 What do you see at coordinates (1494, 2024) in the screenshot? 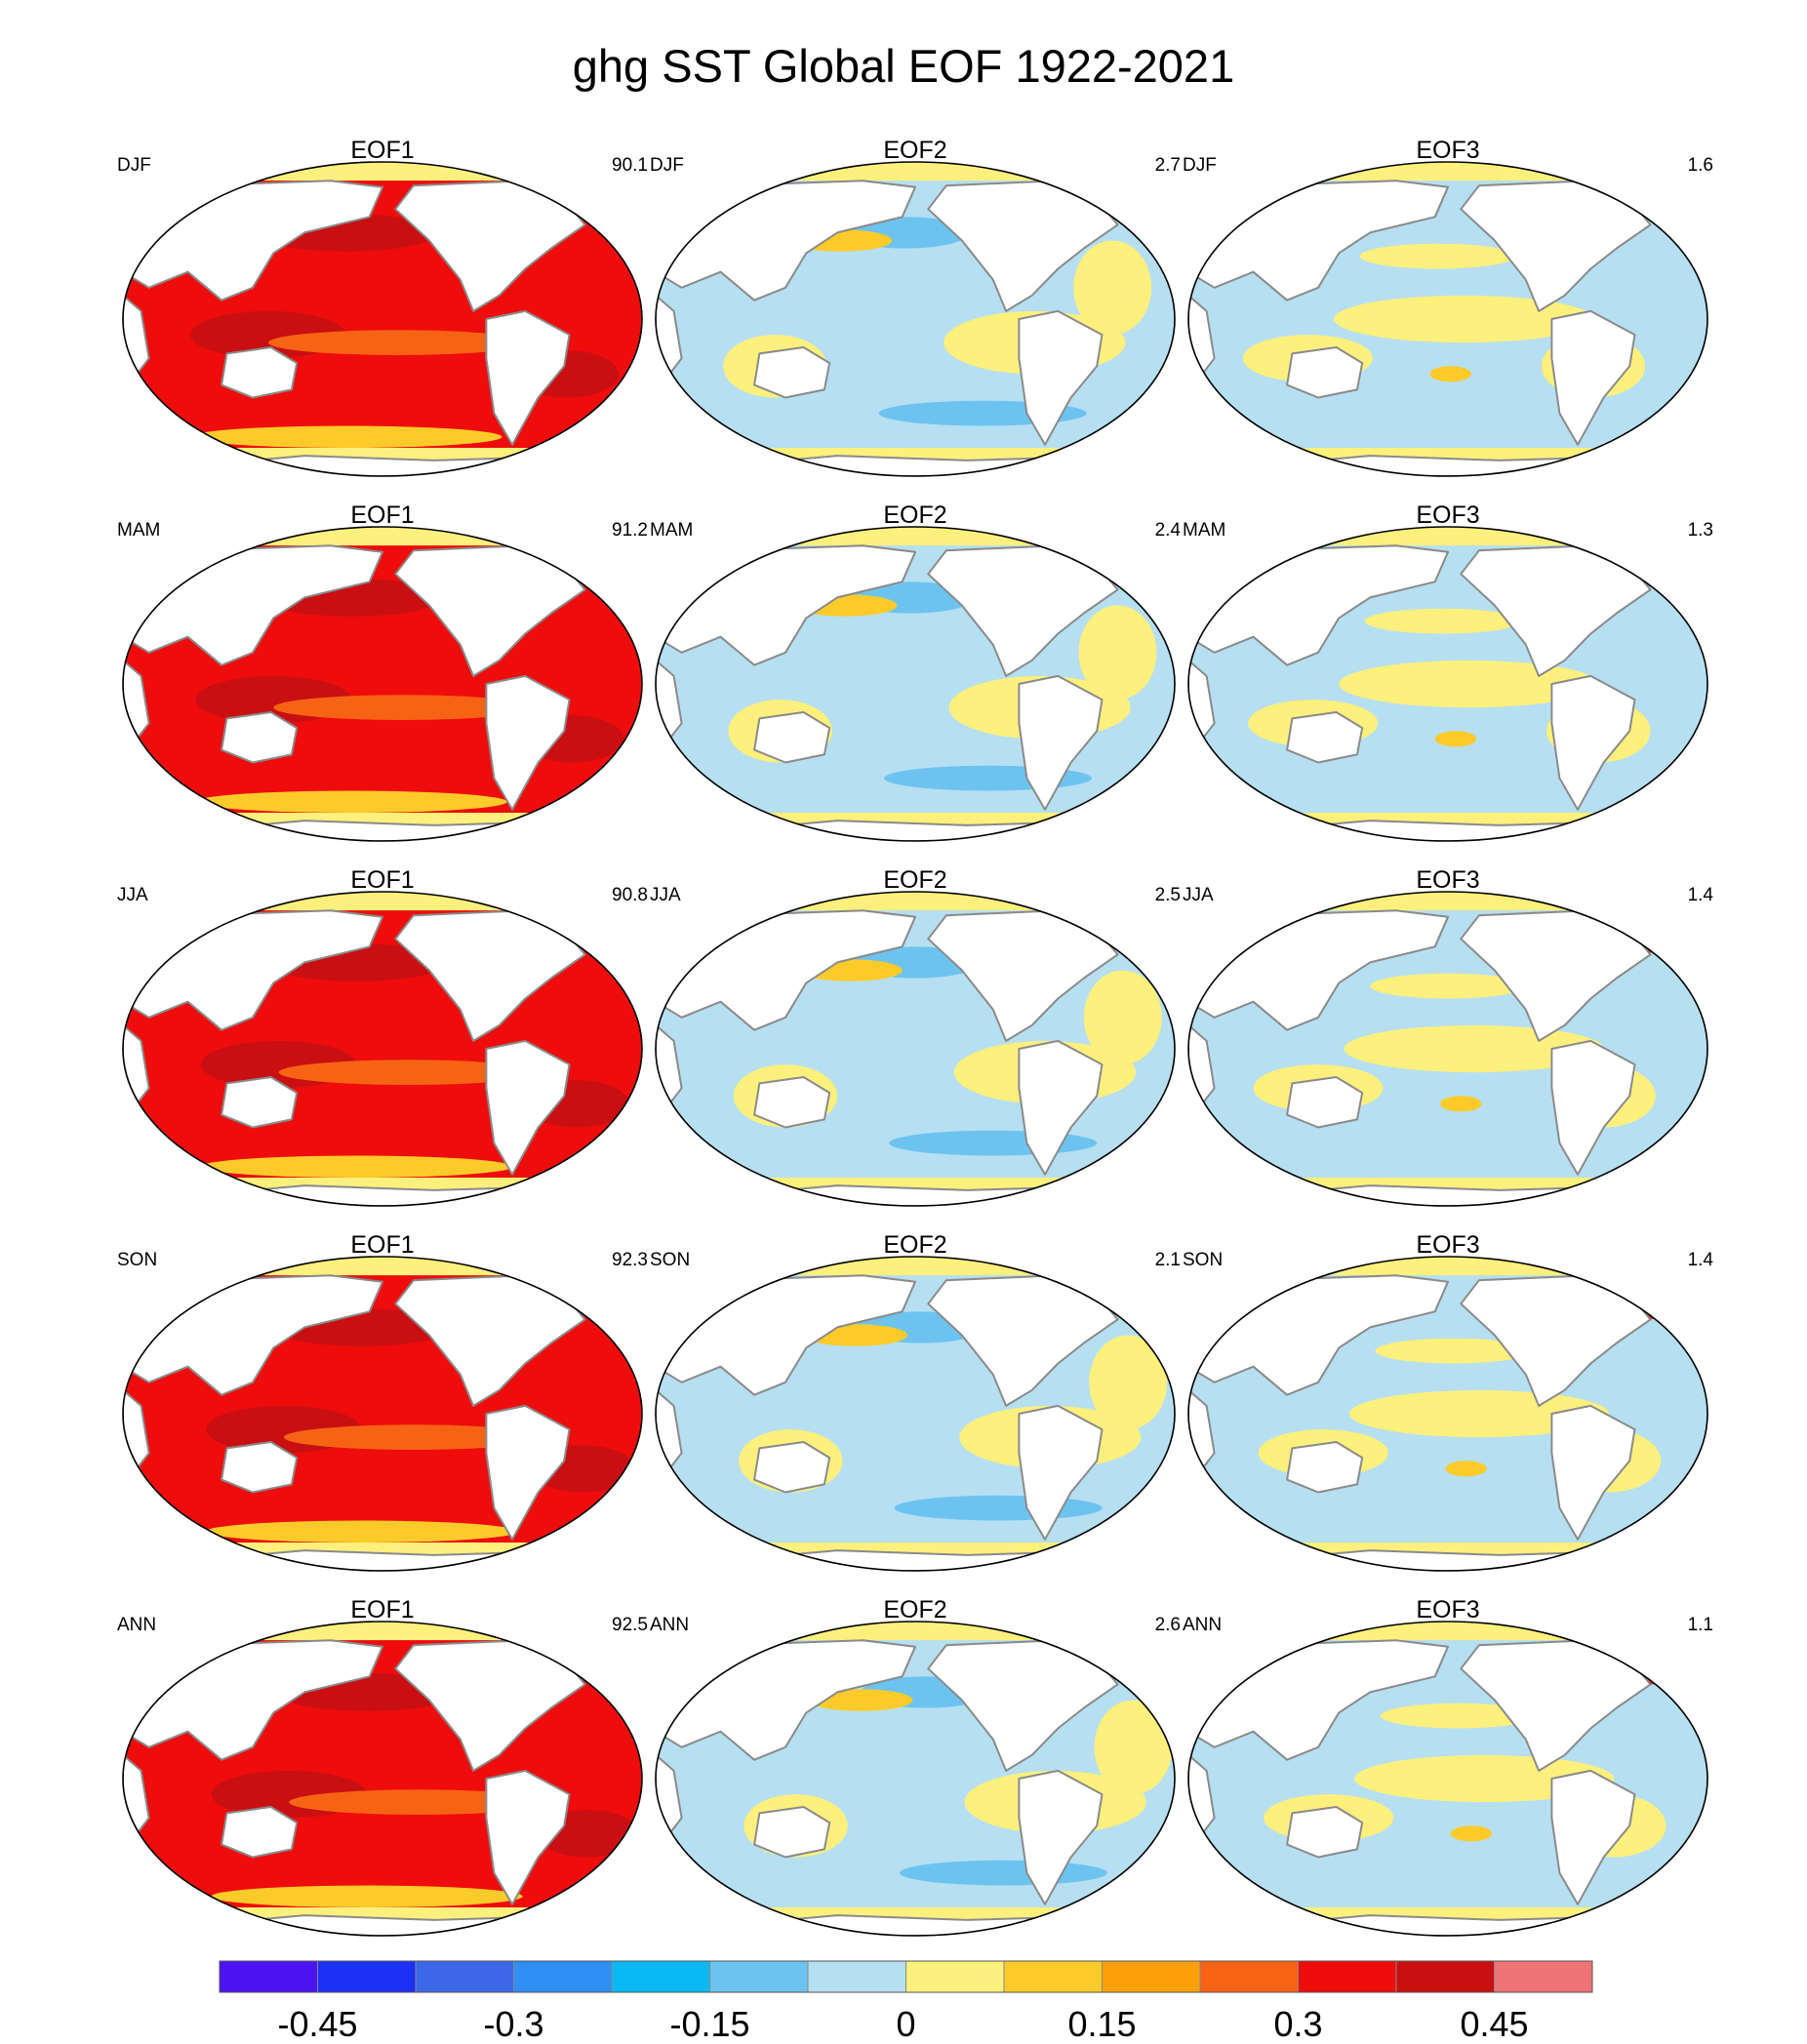
I see `colorbar-tick-label: 0.45` at bounding box center [1494, 2024].